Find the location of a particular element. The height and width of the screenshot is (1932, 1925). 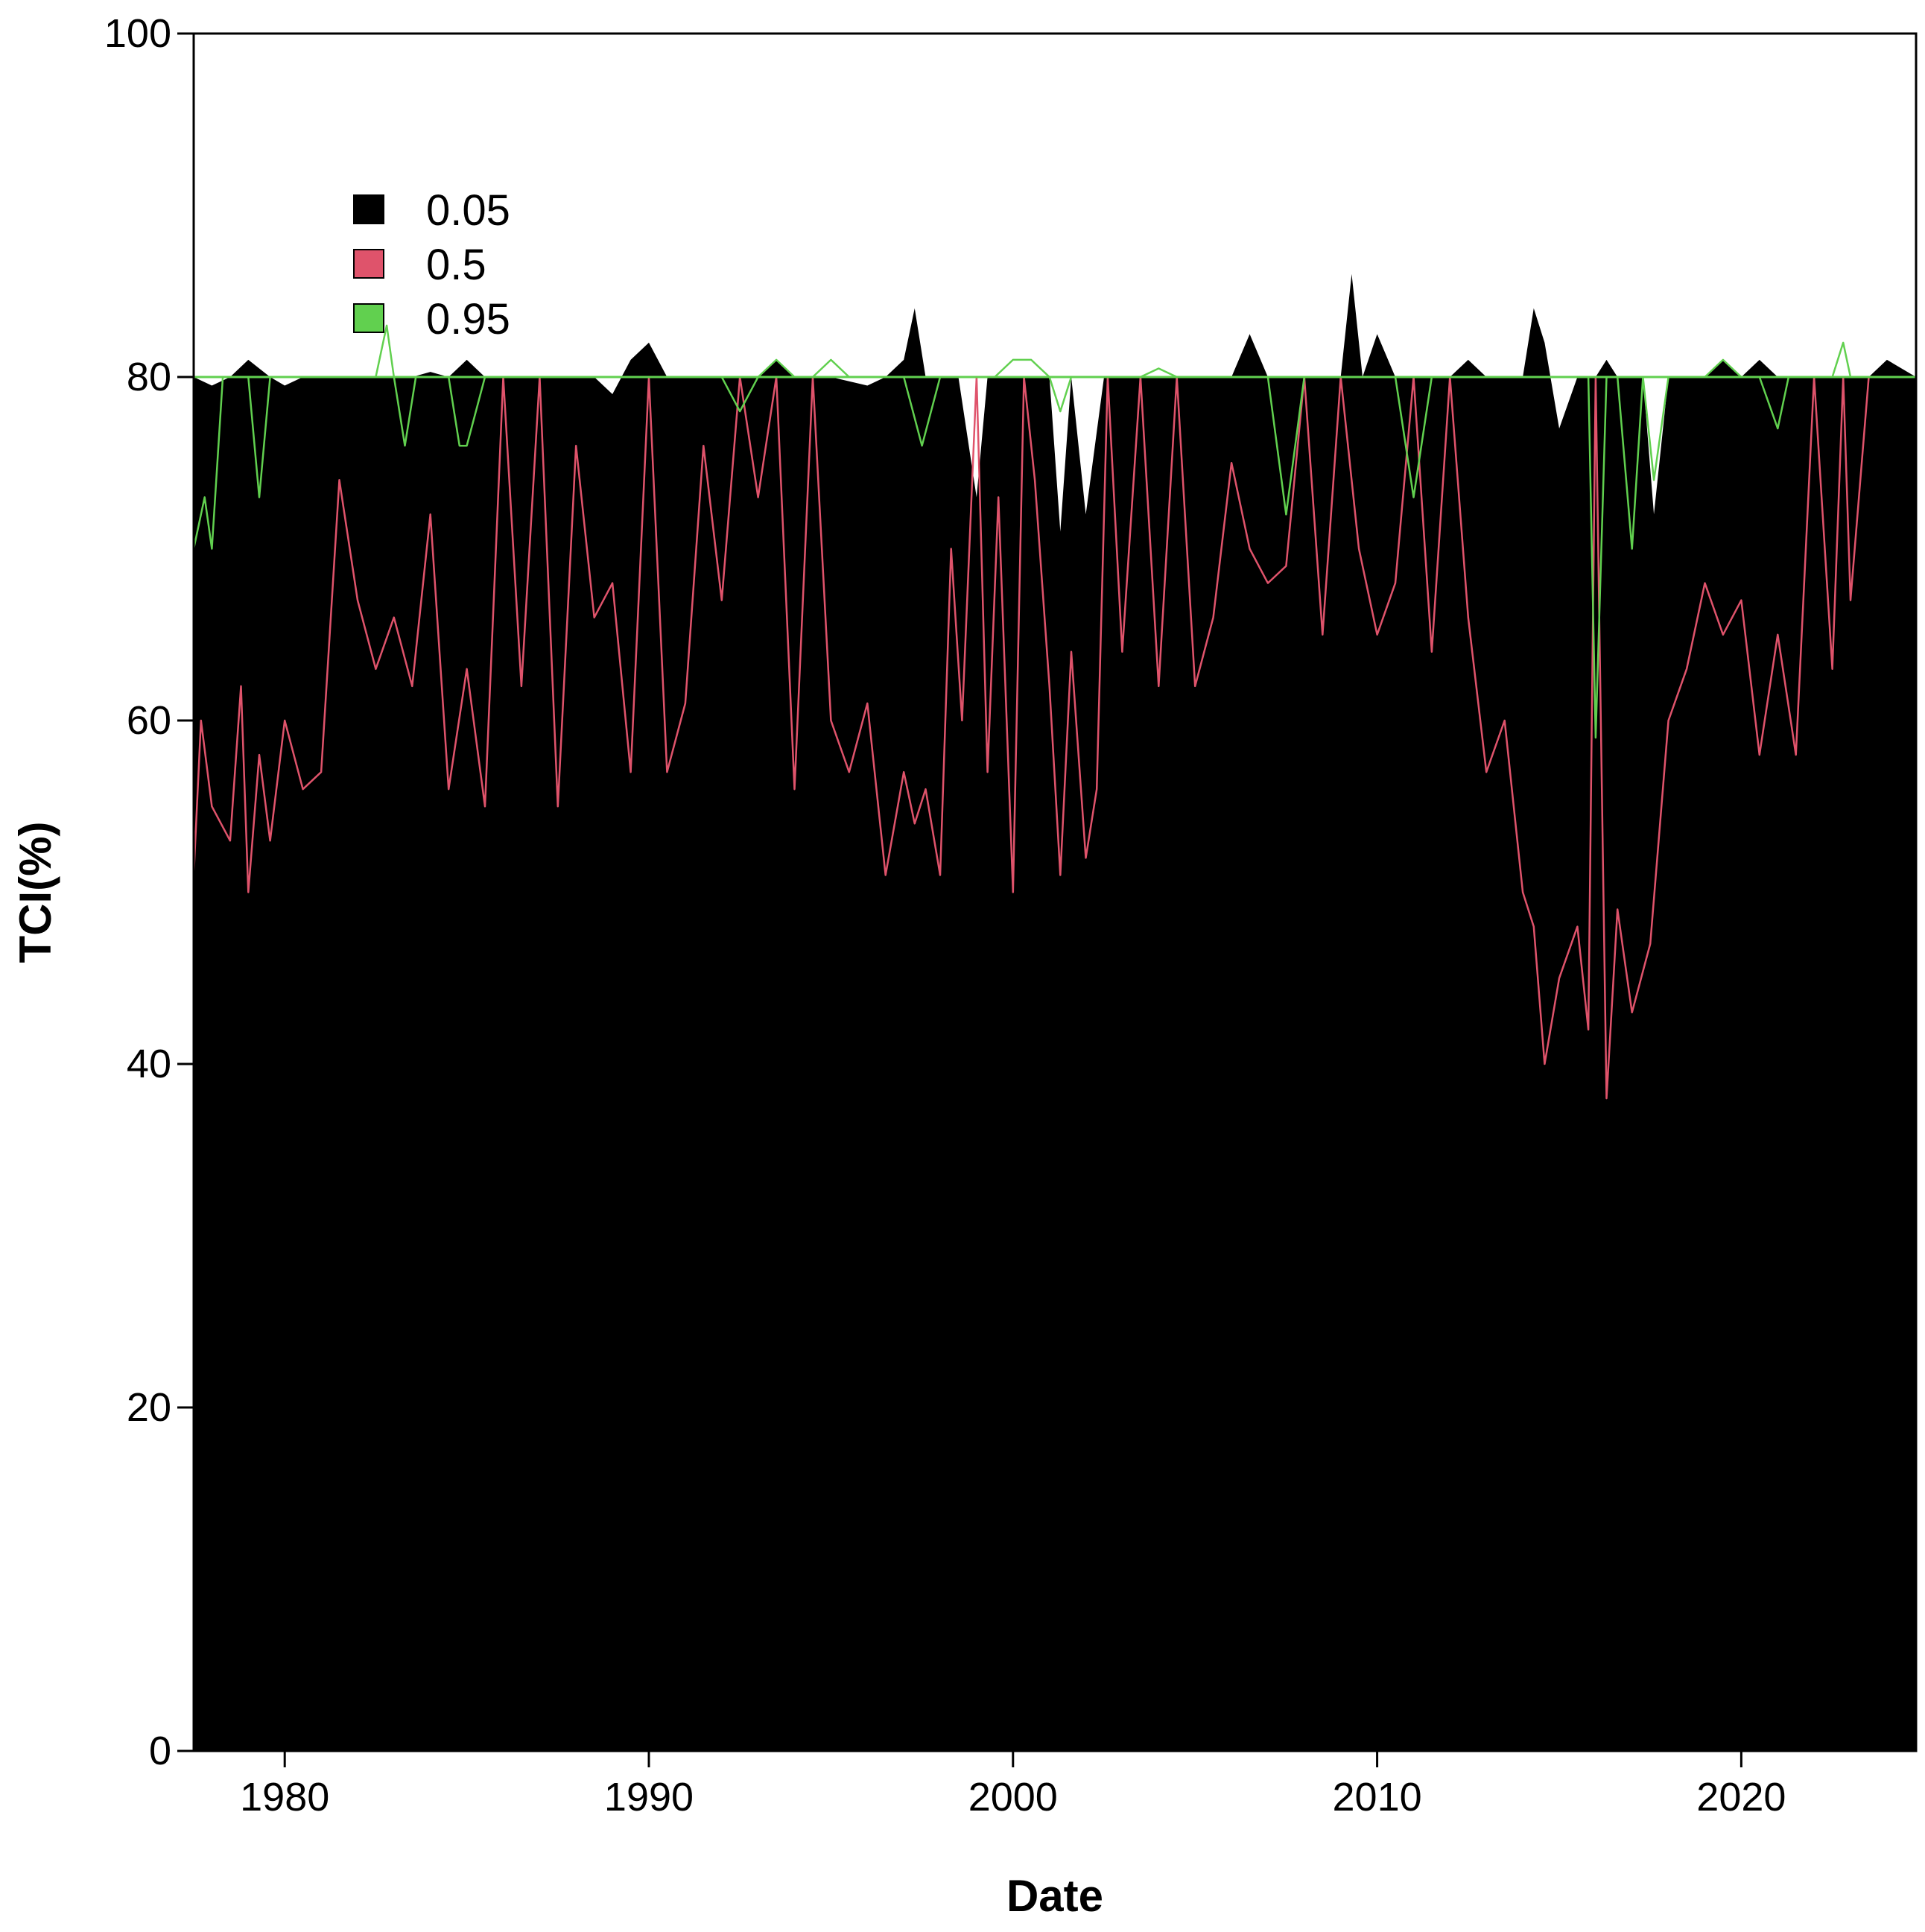

legend-label: 0.95 is located at coordinates (468, 319).